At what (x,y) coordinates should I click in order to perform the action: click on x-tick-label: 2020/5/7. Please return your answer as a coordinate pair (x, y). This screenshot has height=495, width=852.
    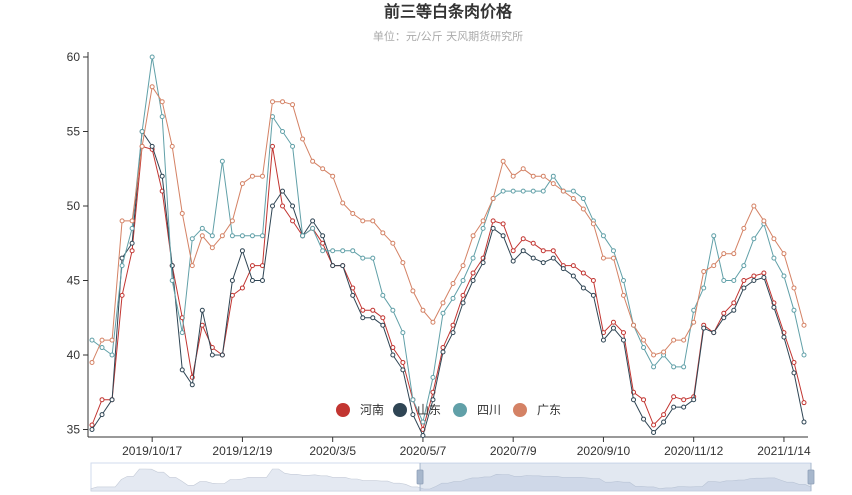
    Looking at the image, I should click on (423, 451).